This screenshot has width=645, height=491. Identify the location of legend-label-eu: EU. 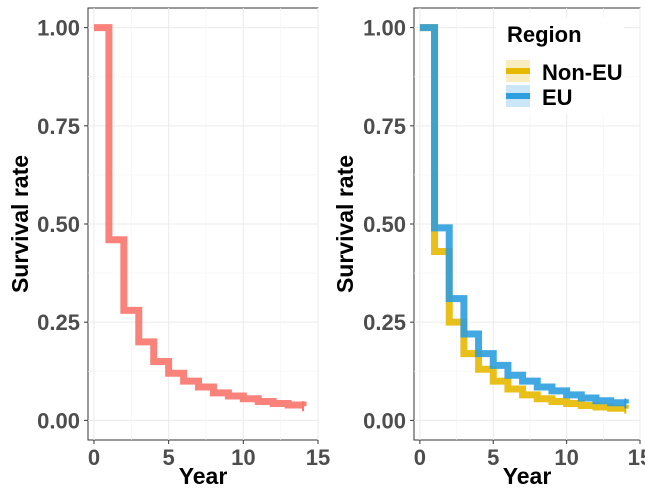
(557, 97).